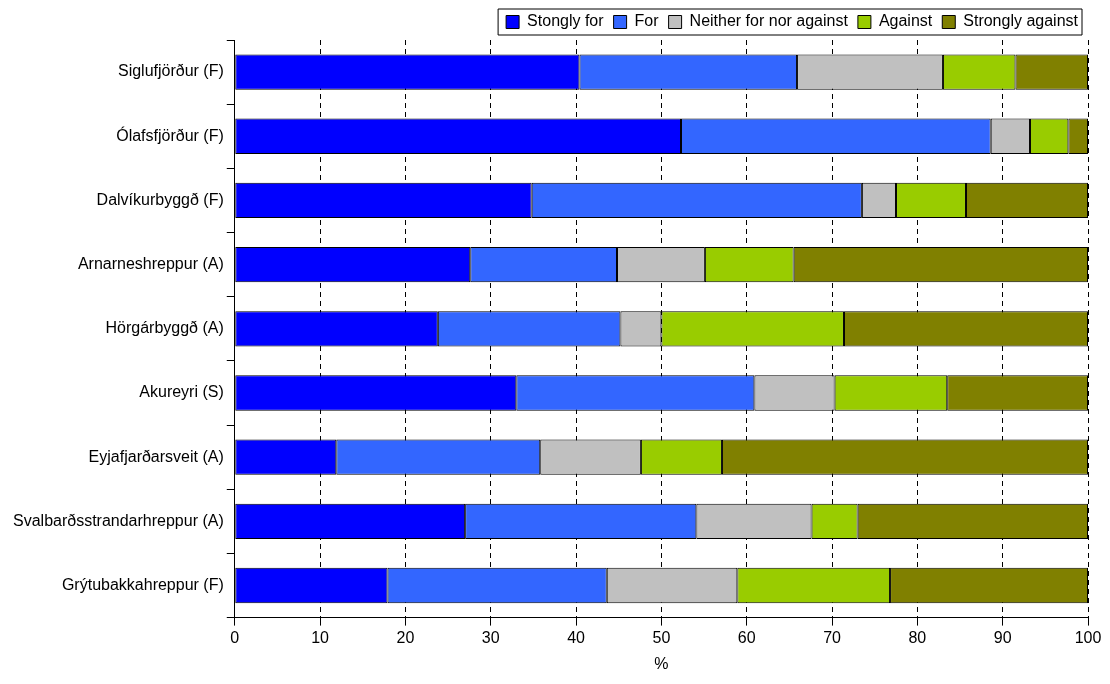  Describe the element at coordinates (905, 21) in the screenshot. I see `legend-label: Against` at that location.